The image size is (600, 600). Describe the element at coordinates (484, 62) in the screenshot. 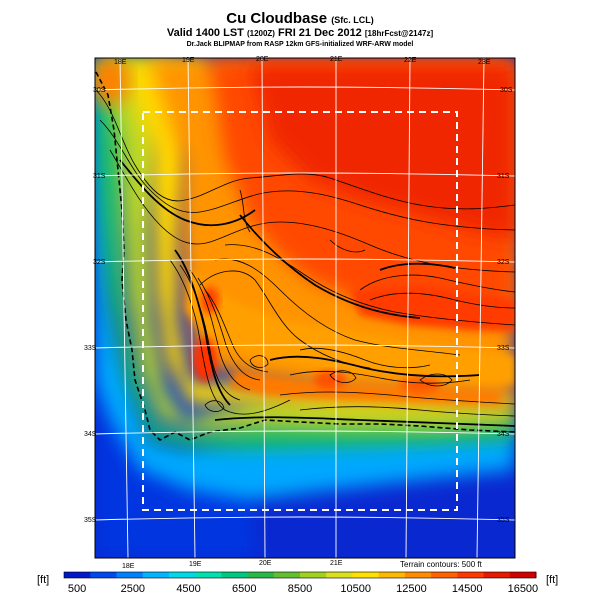

I see `lon-label: 23E` at that location.